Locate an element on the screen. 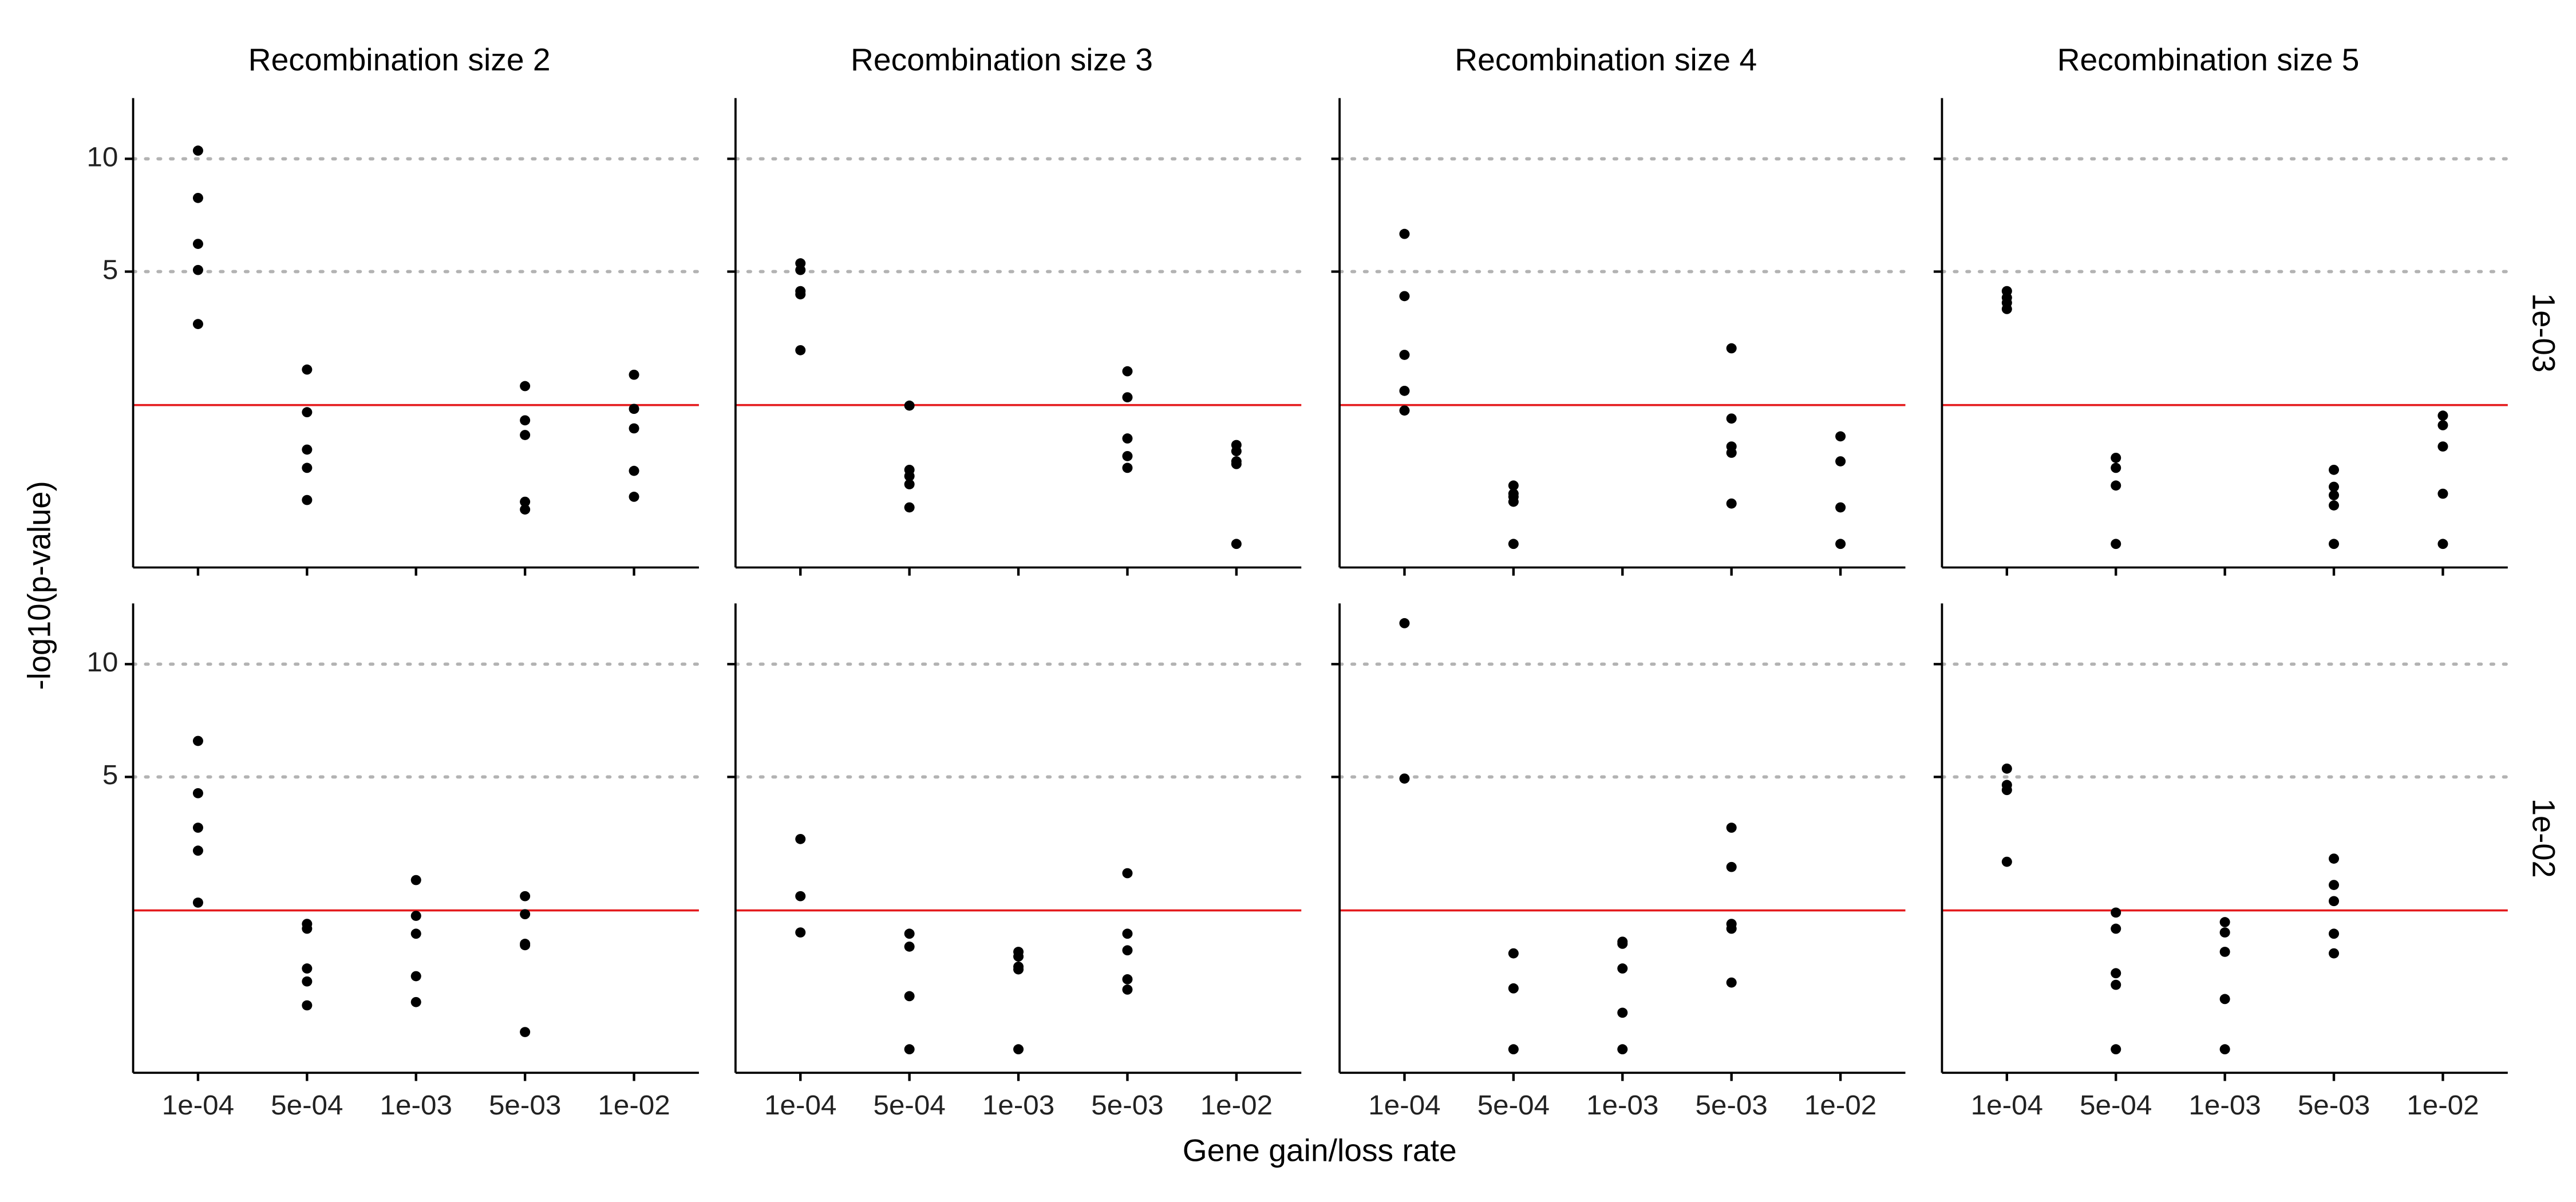 Image resolution: width=2576 pixels, height=1202 pixels. column-strip-label: Recombination size 2 is located at coordinates (399, 59).